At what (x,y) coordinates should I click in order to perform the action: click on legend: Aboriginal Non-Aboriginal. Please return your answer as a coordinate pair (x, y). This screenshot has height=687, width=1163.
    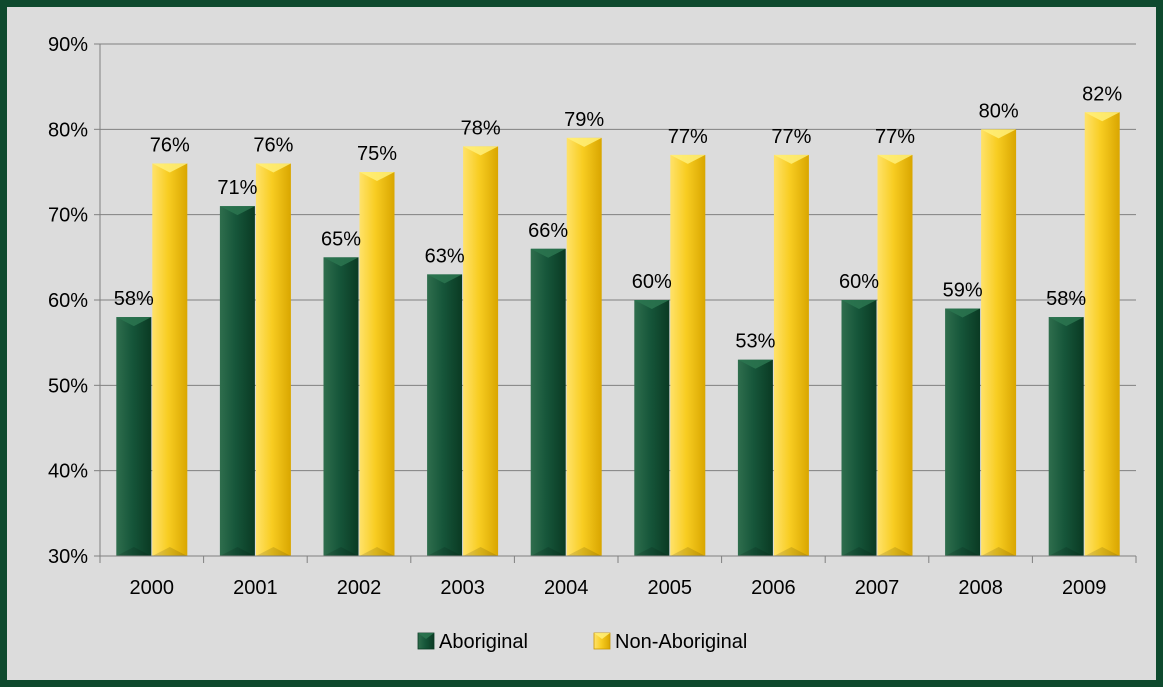
    Looking at the image, I should click on (582, 642).